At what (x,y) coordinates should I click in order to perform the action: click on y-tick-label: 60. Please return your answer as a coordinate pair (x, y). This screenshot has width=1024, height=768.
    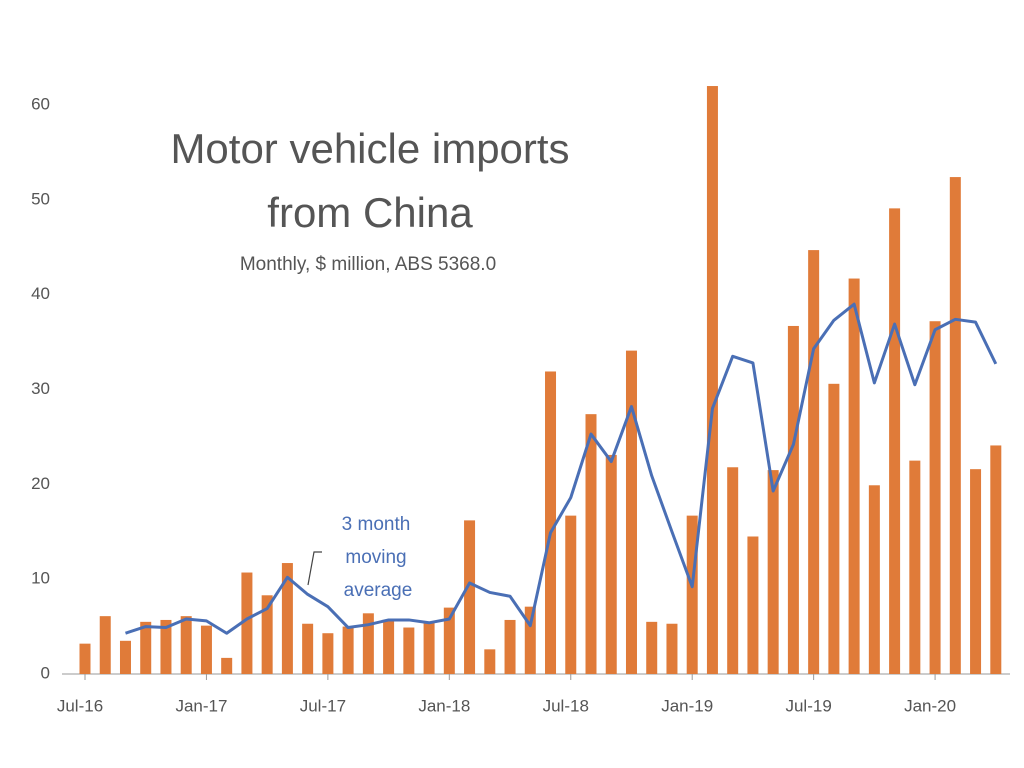
    Looking at the image, I should click on (40, 103).